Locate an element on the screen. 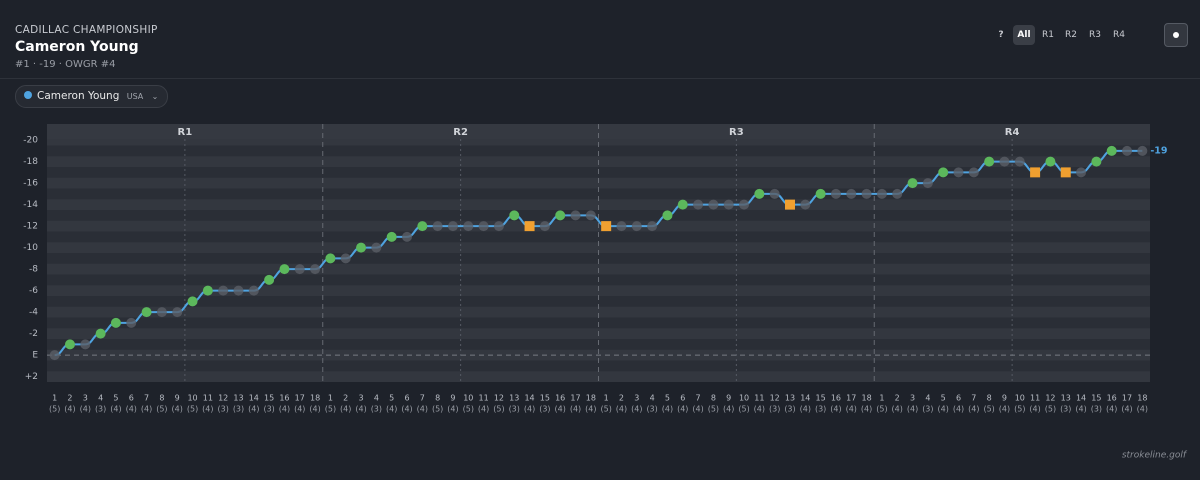 The width and height of the screenshot is (1200, 480). round-filter: R3 is located at coordinates (1095, 35).